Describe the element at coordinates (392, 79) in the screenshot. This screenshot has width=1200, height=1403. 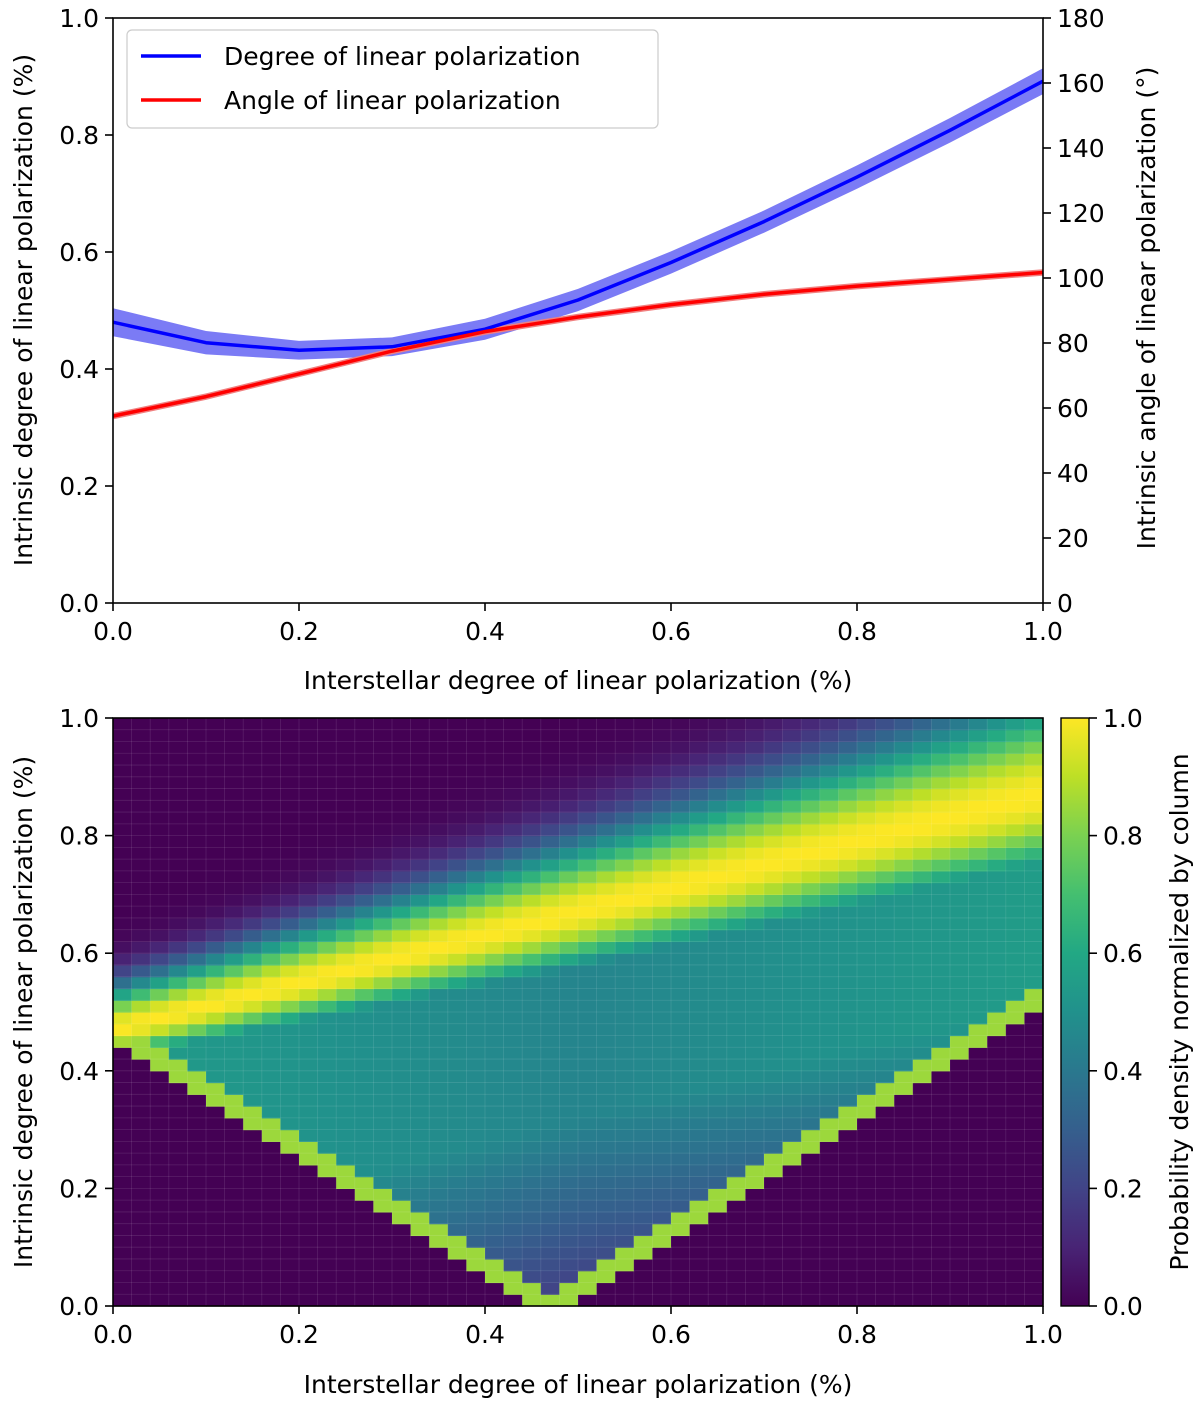
I see `legend-box` at that location.